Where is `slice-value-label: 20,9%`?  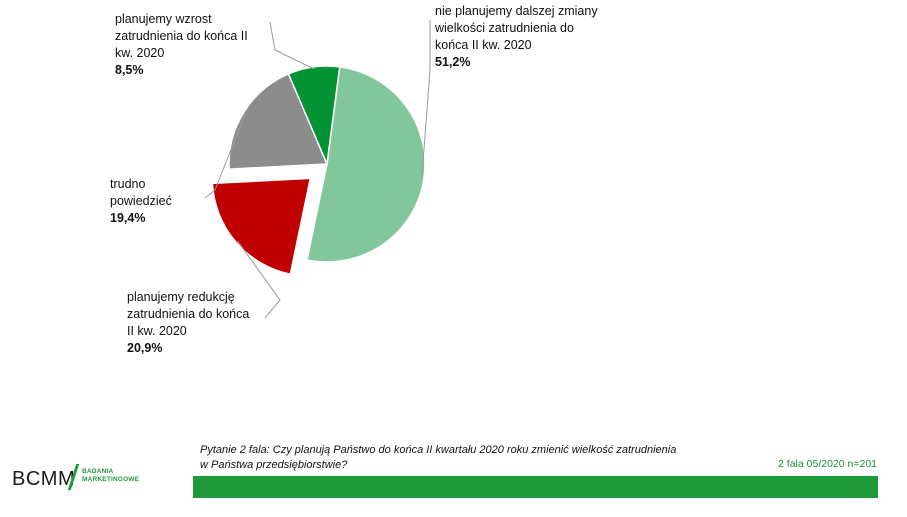 slice-value-label: 20,9% is located at coordinates (145, 348).